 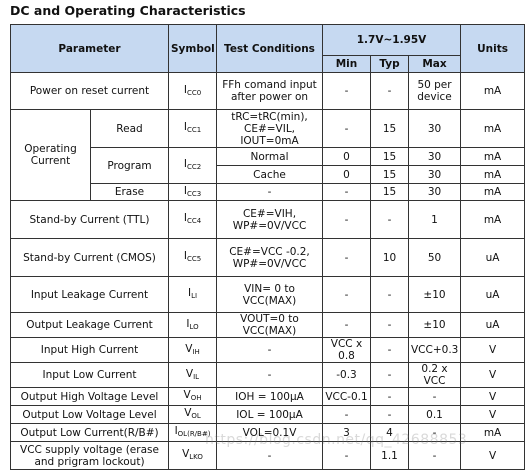 What do you see at coordinates (192, 128) in the screenshot?
I see `symbol-cell: ICC1` at bounding box center [192, 128].